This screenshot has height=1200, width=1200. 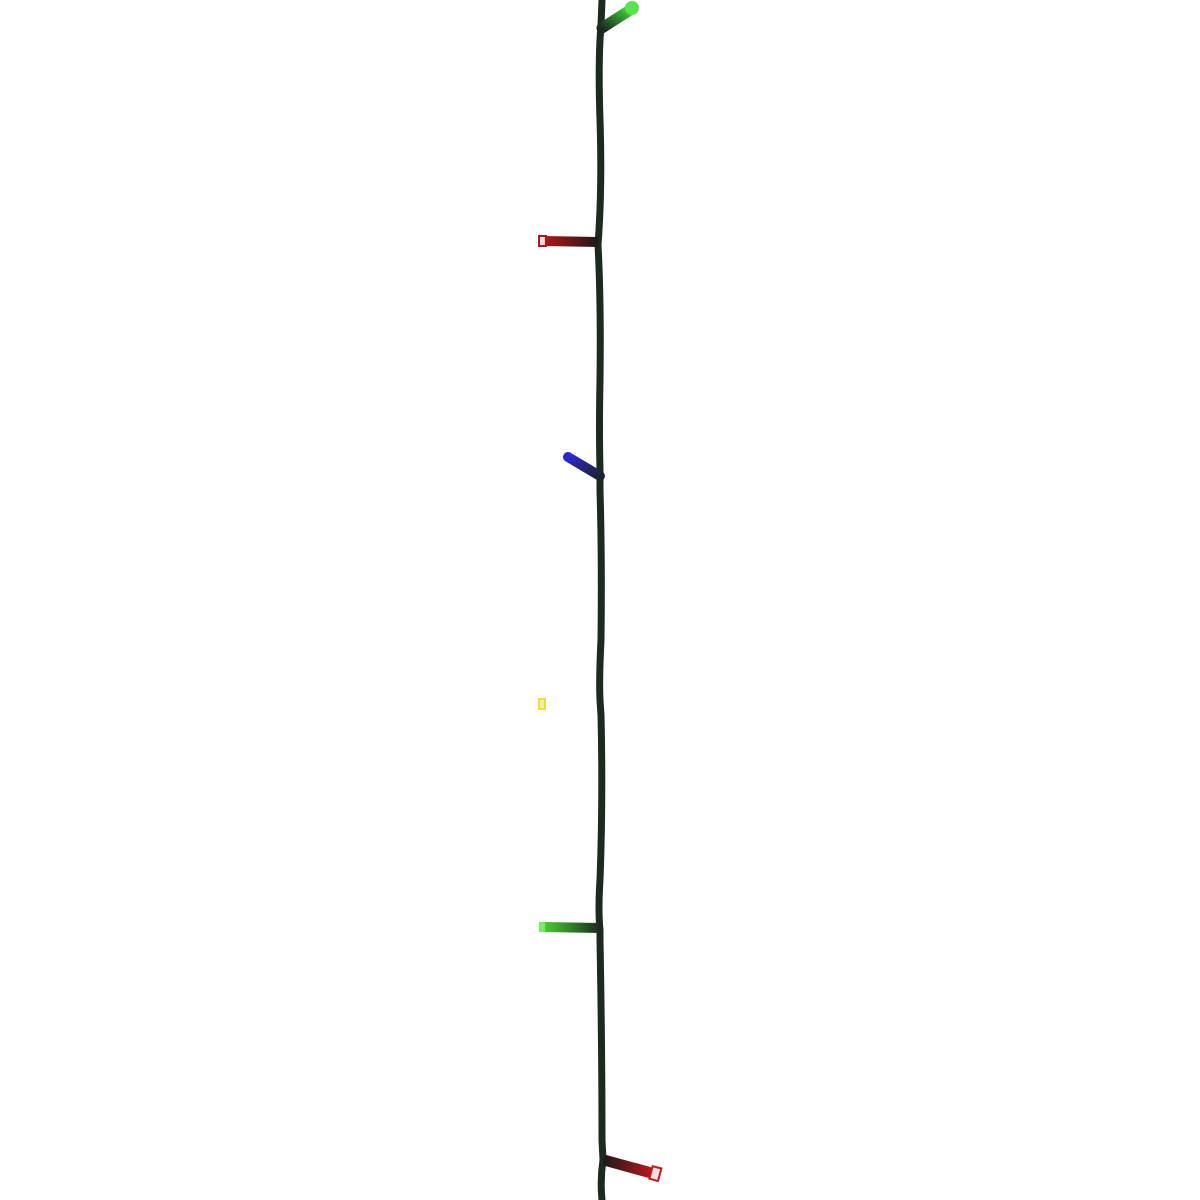 What do you see at coordinates (617, 17) in the screenshot?
I see `bulb-green-top` at bounding box center [617, 17].